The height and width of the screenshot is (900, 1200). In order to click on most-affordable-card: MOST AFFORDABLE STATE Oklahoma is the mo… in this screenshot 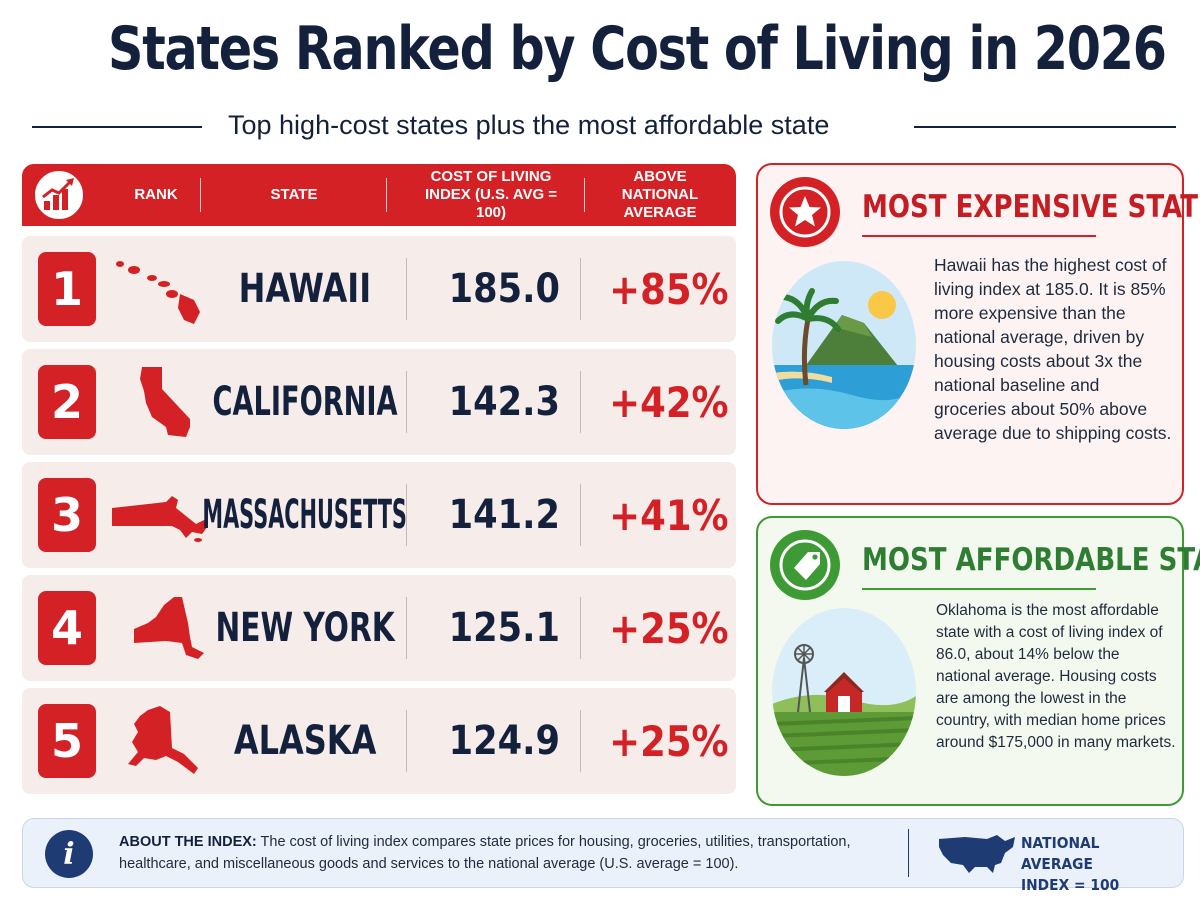, I will do `click(978, 661)`.